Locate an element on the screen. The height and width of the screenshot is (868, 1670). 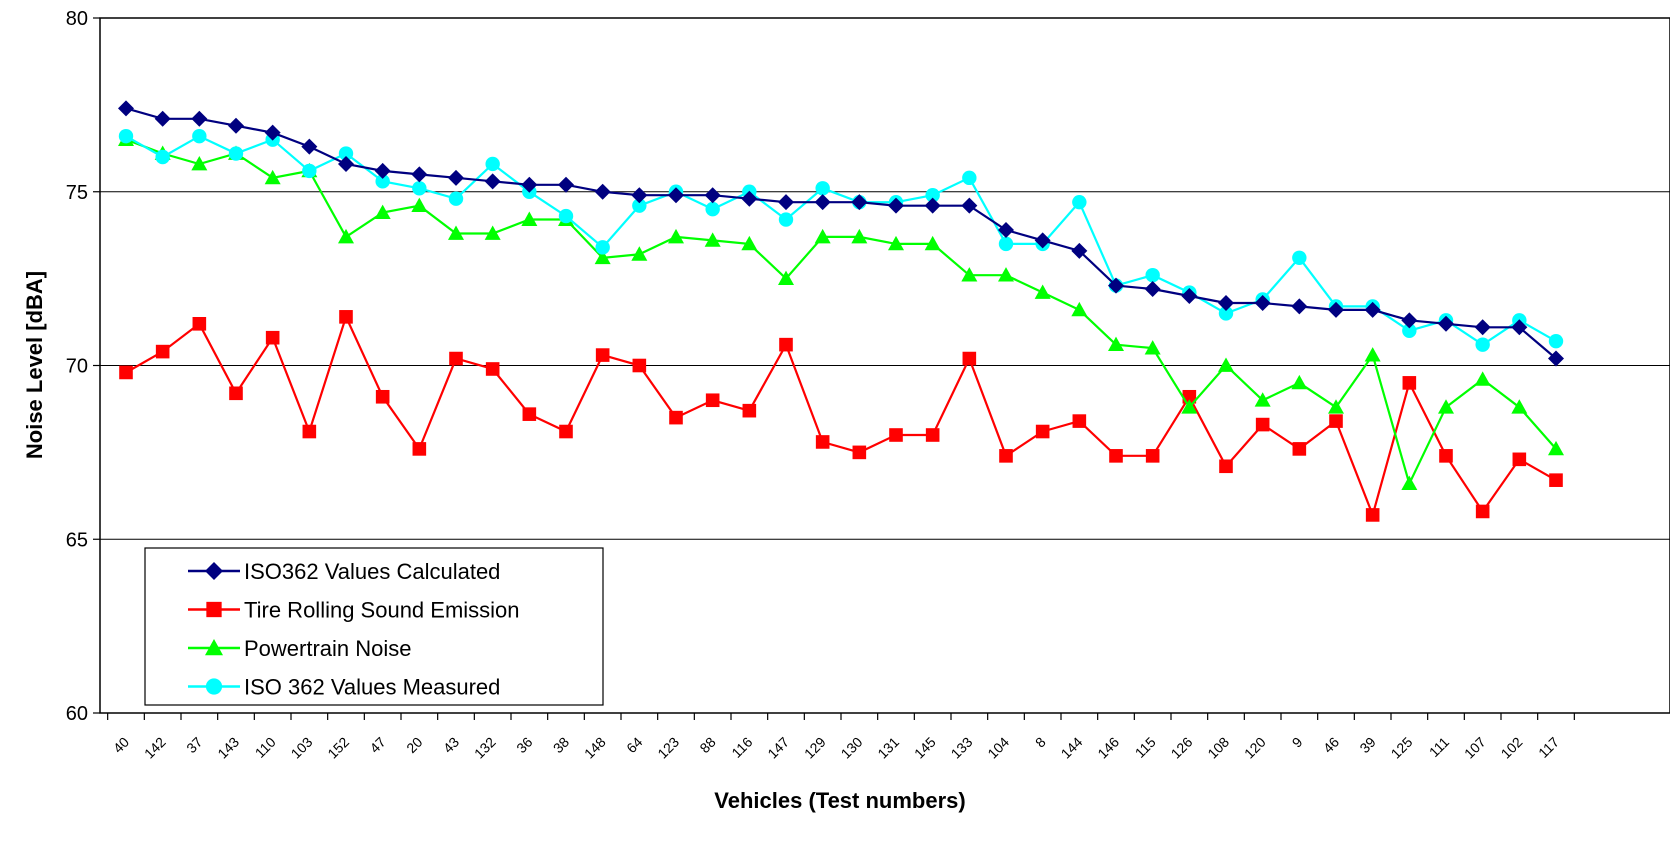
legend-marker-iso362-values-calculated is located at coordinates (214, 571).